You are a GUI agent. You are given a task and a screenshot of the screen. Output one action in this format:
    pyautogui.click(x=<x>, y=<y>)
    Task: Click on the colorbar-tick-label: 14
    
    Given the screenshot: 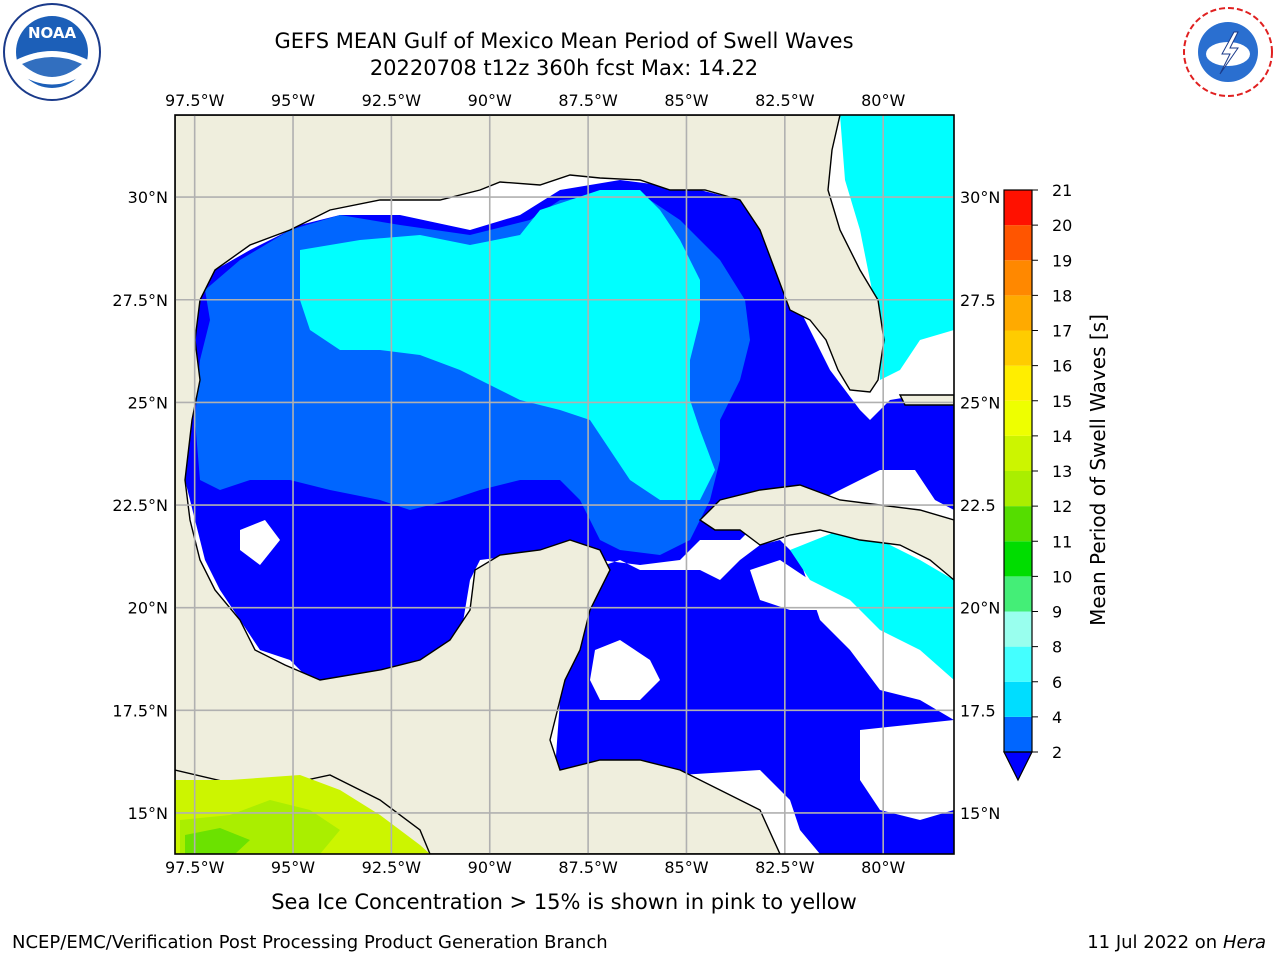 What is the action you would take?
    pyautogui.click(x=1062, y=436)
    